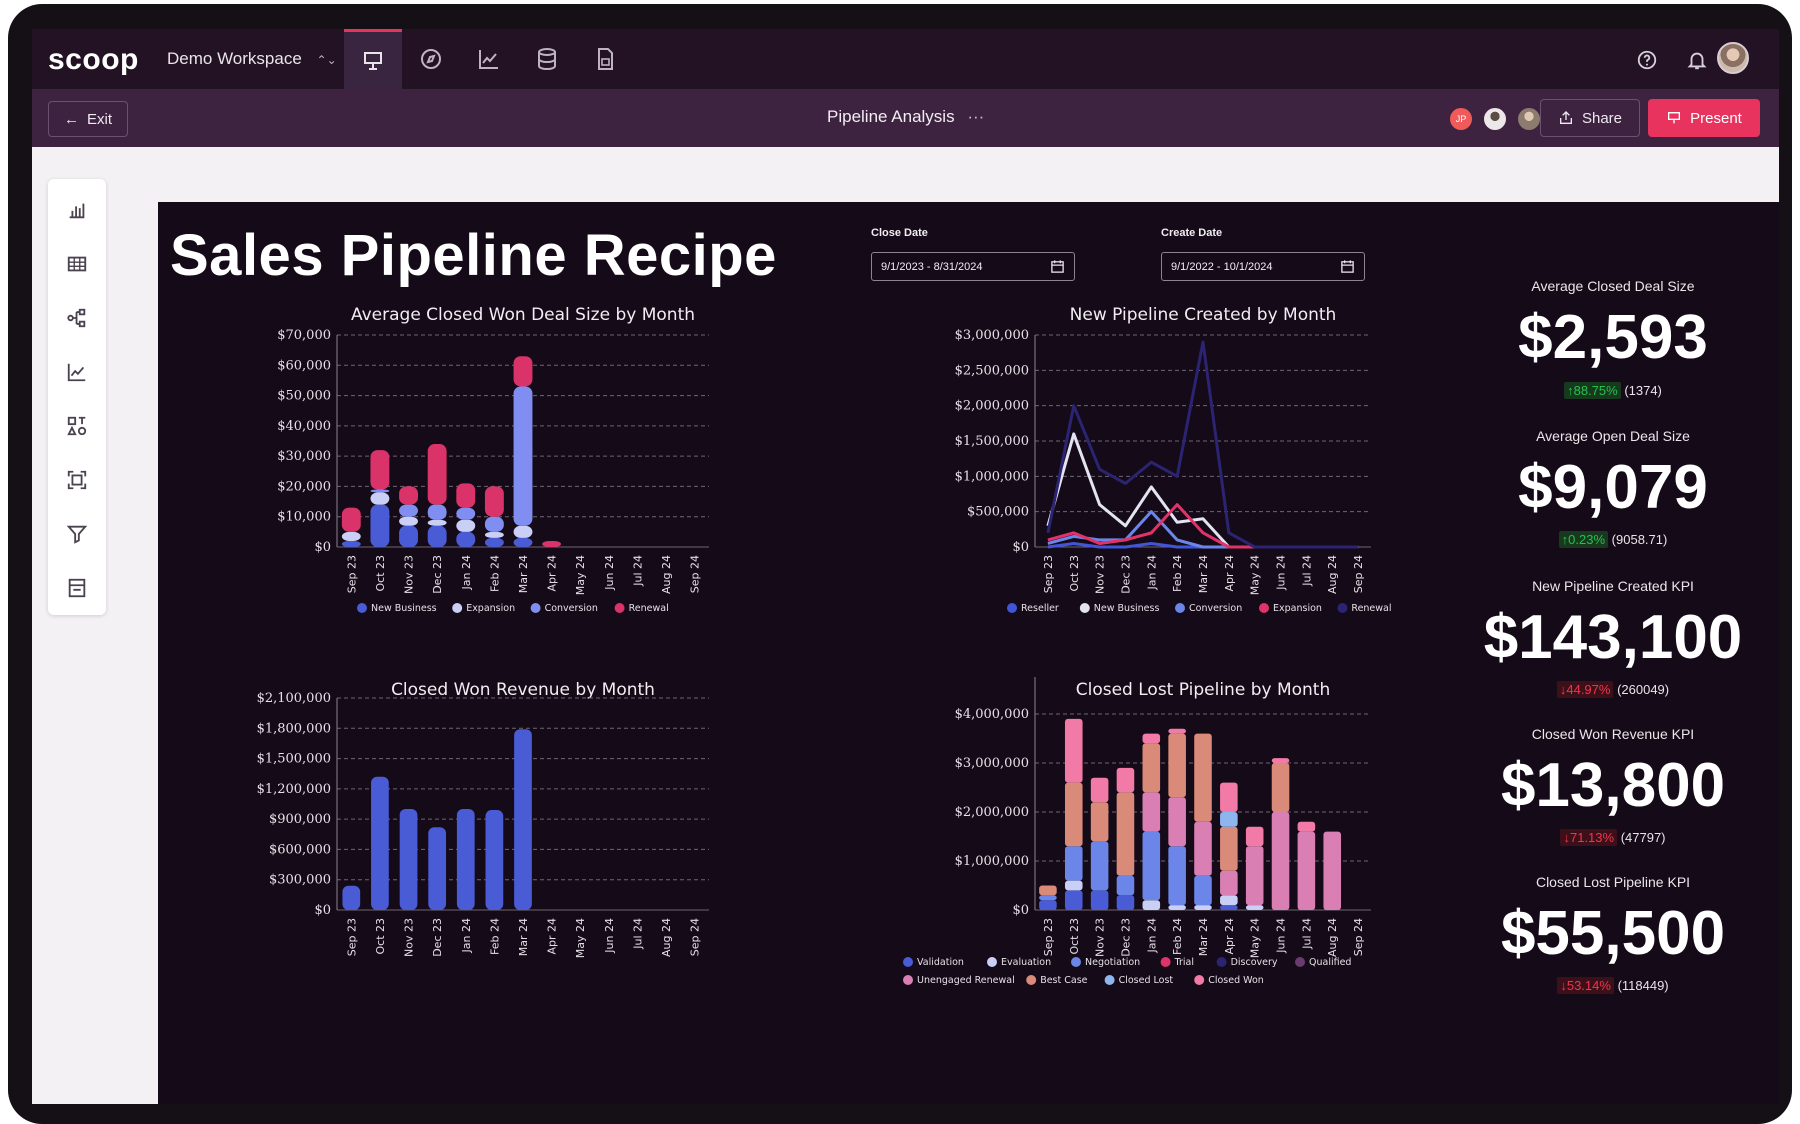 The height and width of the screenshot is (1124, 1800). Describe the element at coordinates (77, 318) in the screenshot. I see `add-flow-tool` at that location.